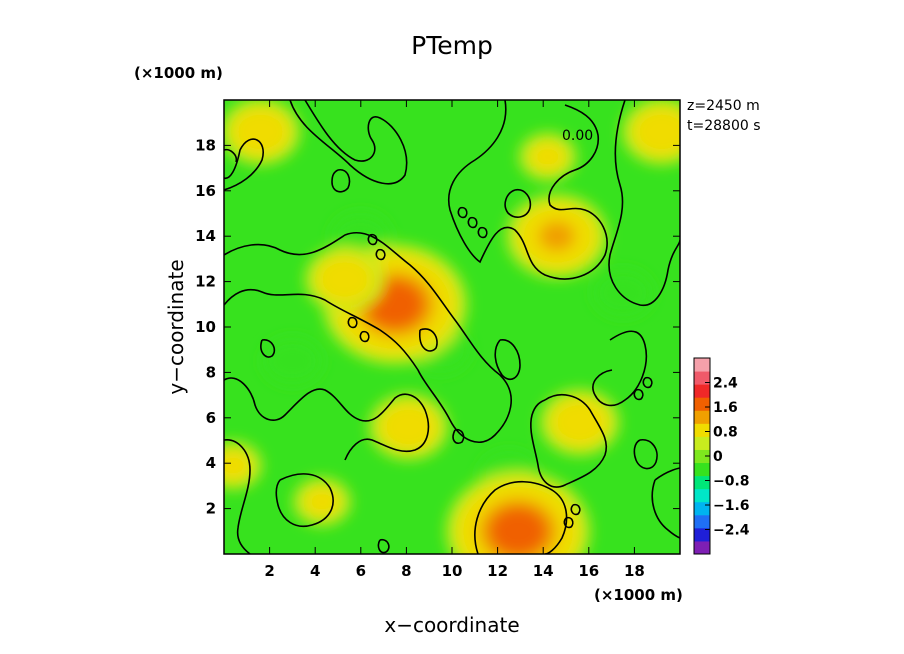  Describe the element at coordinates (577, 136) in the screenshot. I see `contour-label: 0.00` at that location.